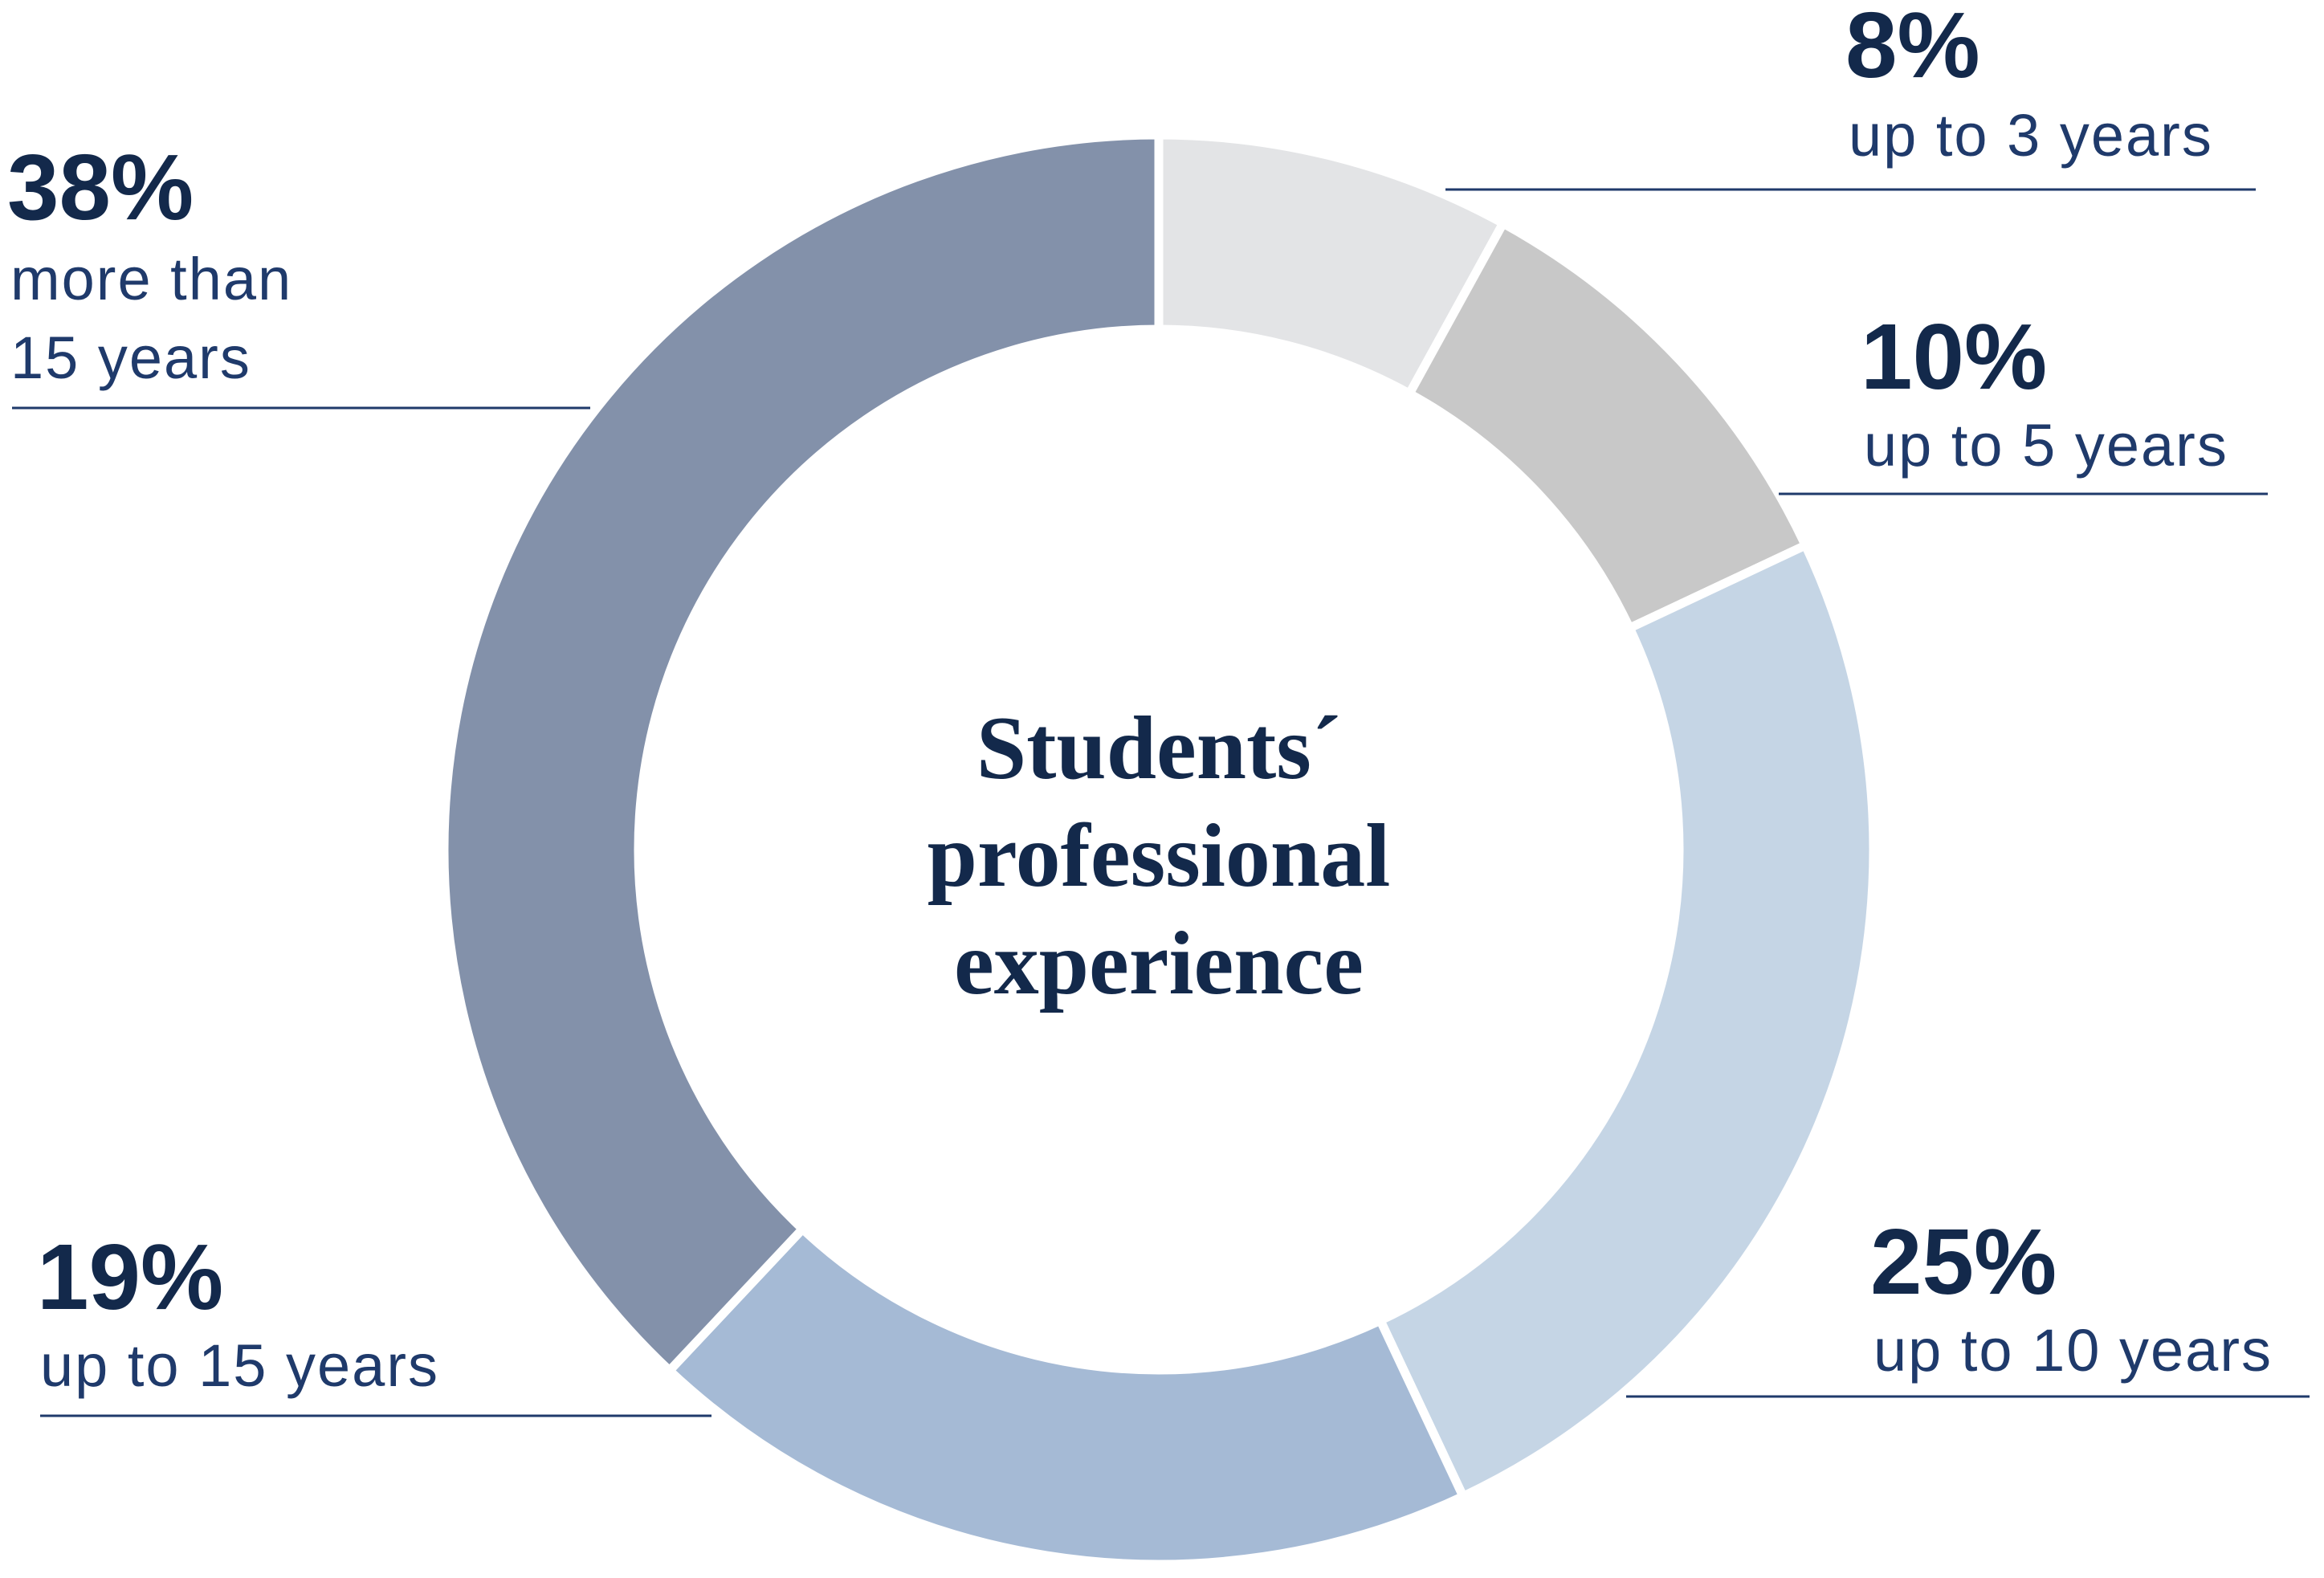 The height and width of the screenshot is (1578, 2324). What do you see at coordinates (2046, 445) in the screenshot?
I see `category-label: up to 5 years` at bounding box center [2046, 445].